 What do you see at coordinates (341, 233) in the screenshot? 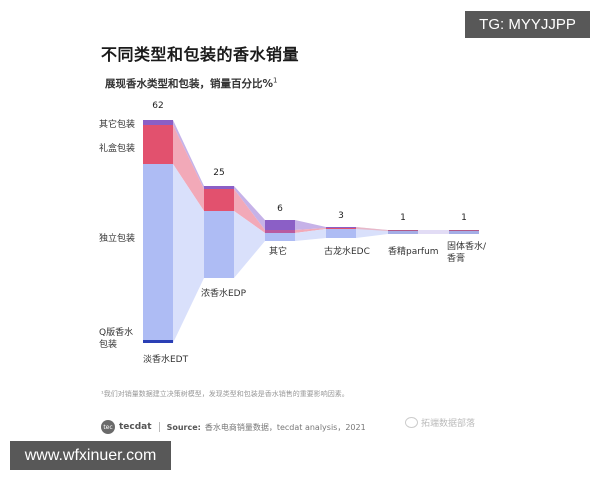
I see `bar-edc-standalone` at bounding box center [341, 233].